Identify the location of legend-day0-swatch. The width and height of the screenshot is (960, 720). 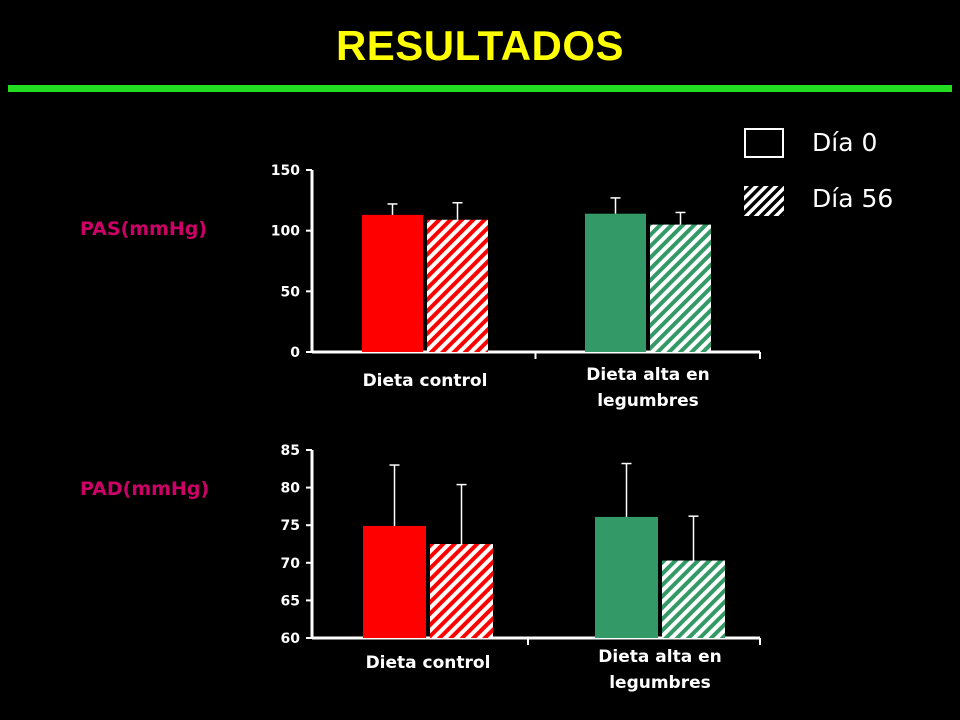
(764, 143).